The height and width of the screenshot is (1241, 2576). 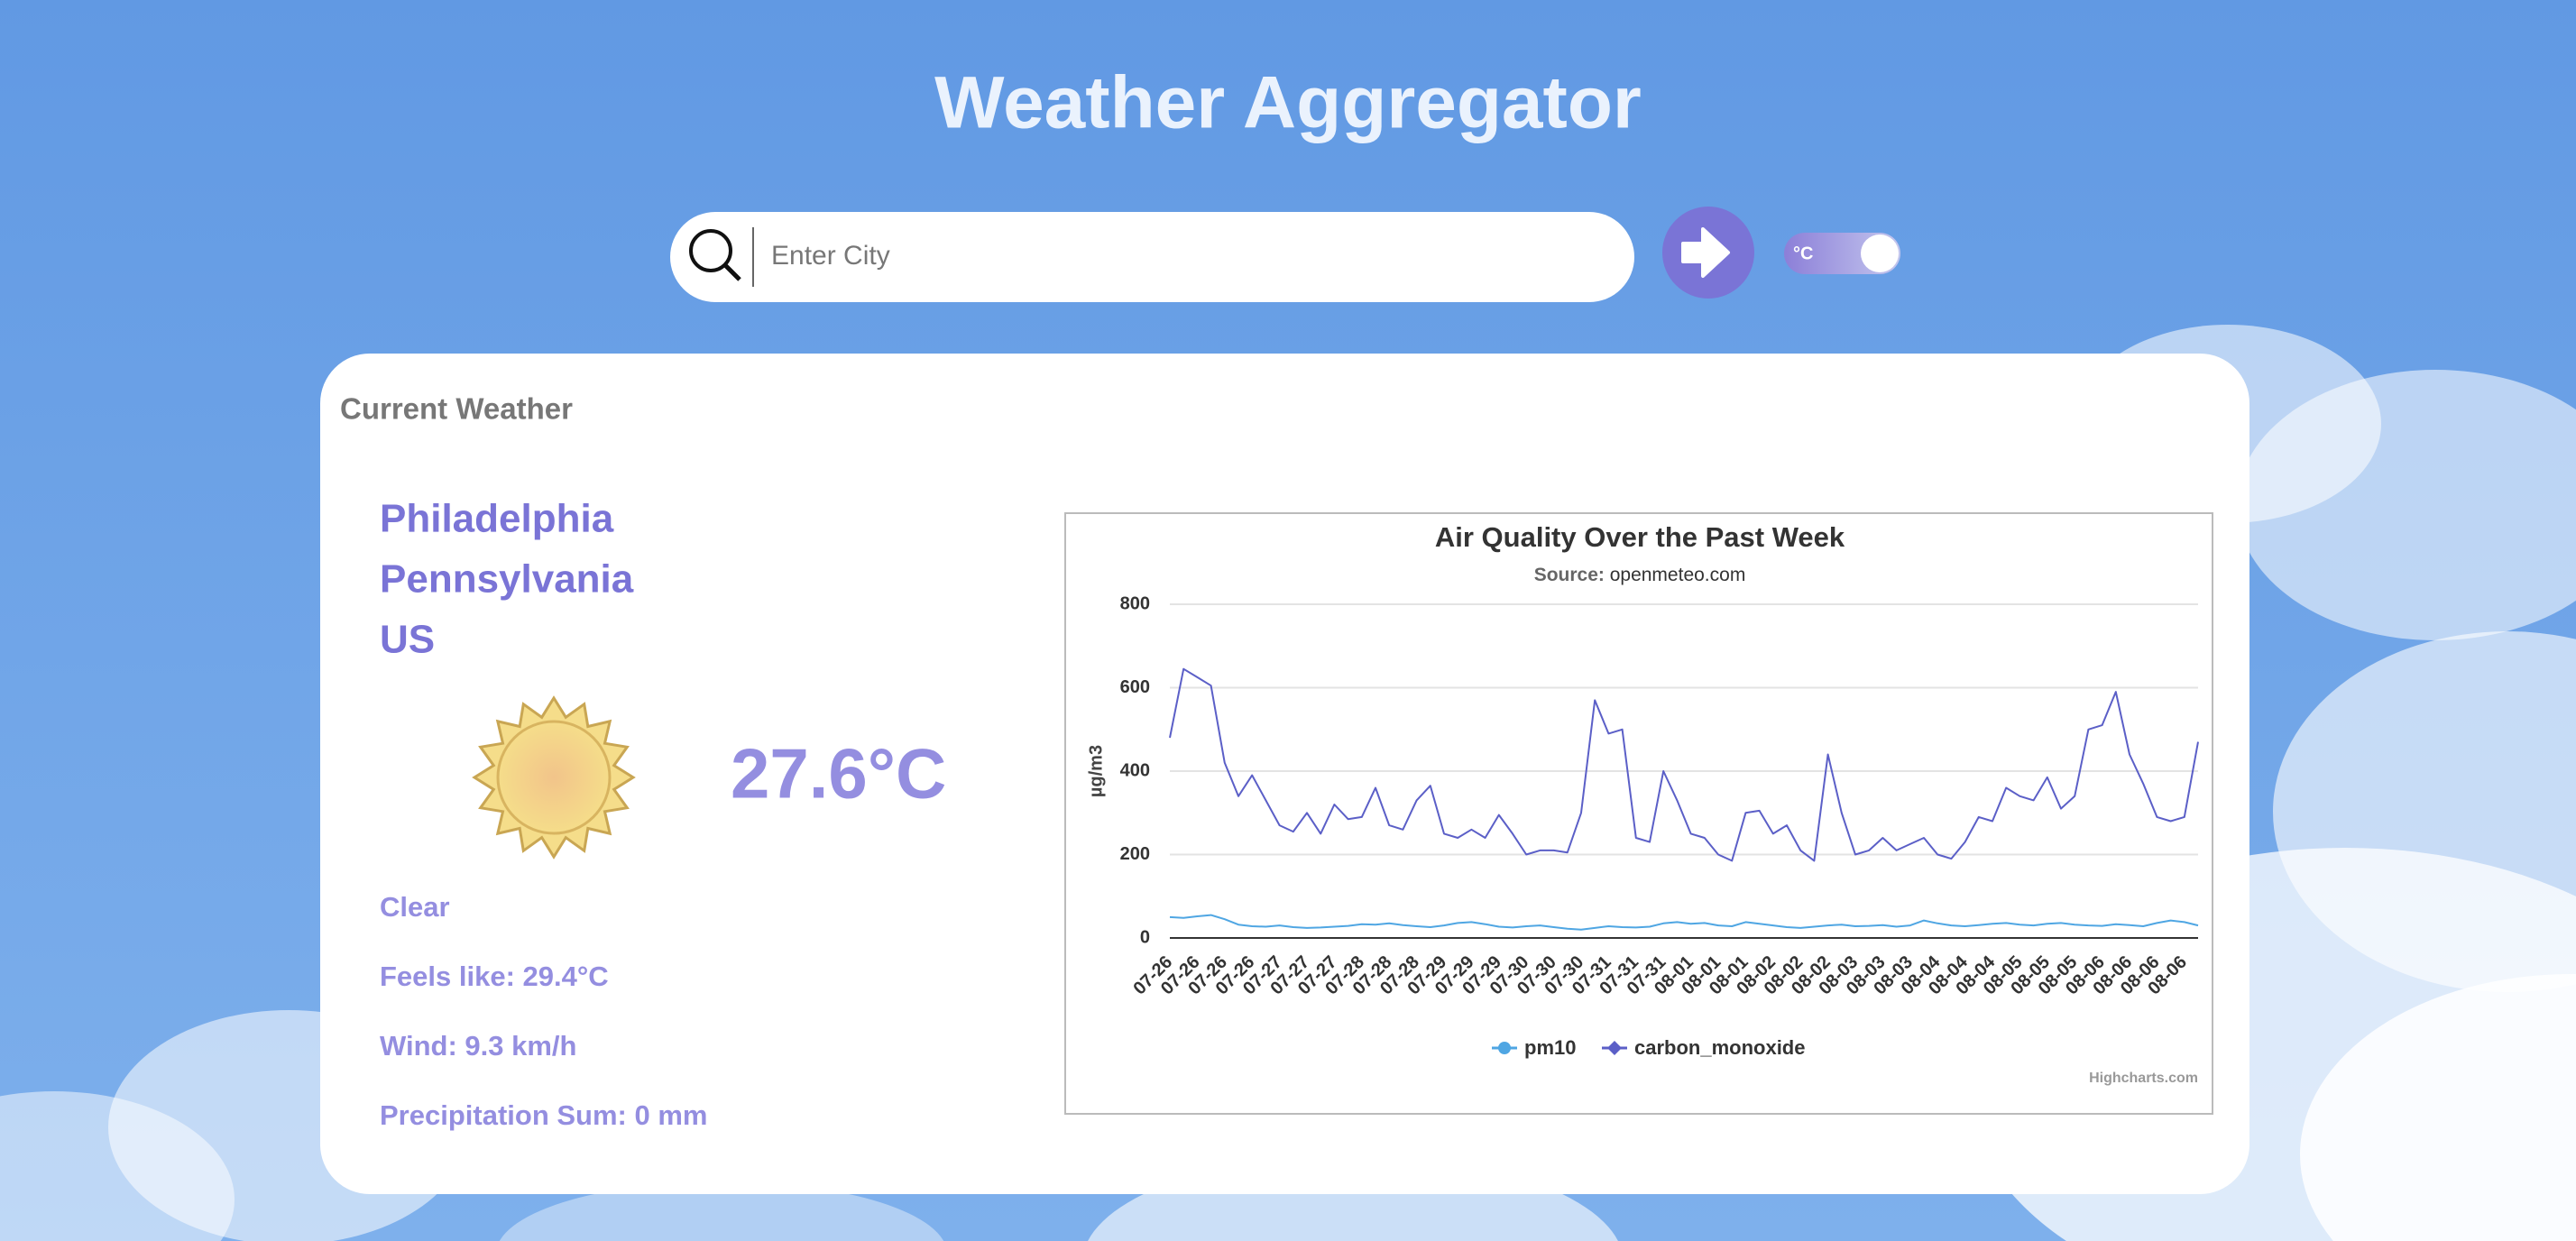 What do you see at coordinates (732, 272) in the screenshot?
I see `search-icon-handle` at bounding box center [732, 272].